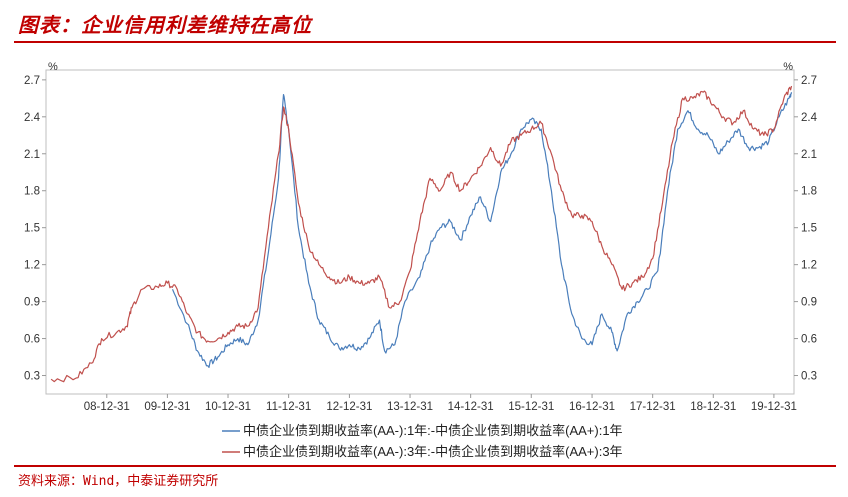  What do you see at coordinates (809, 81) in the screenshot?
I see `y-tick-label-right: 2.7` at bounding box center [809, 81].